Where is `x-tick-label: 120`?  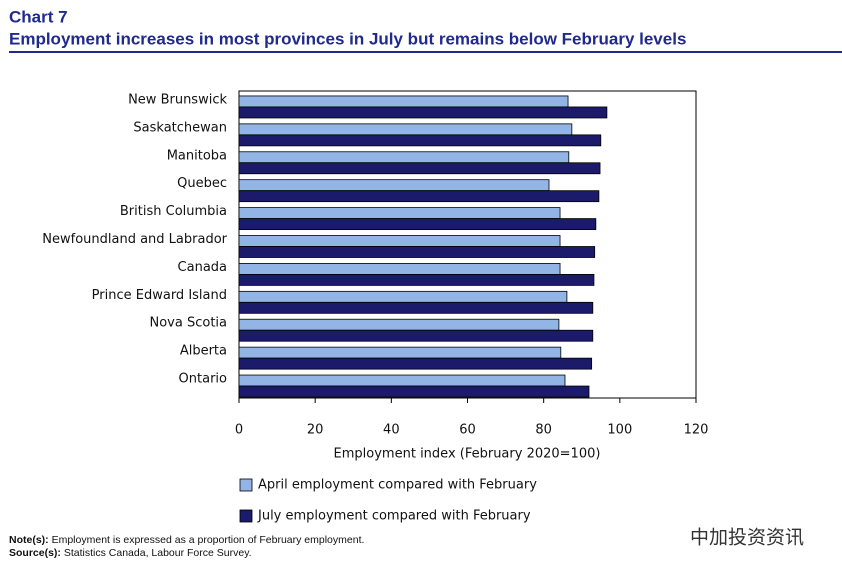 x-tick-label: 120 is located at coordinates (696, 430).